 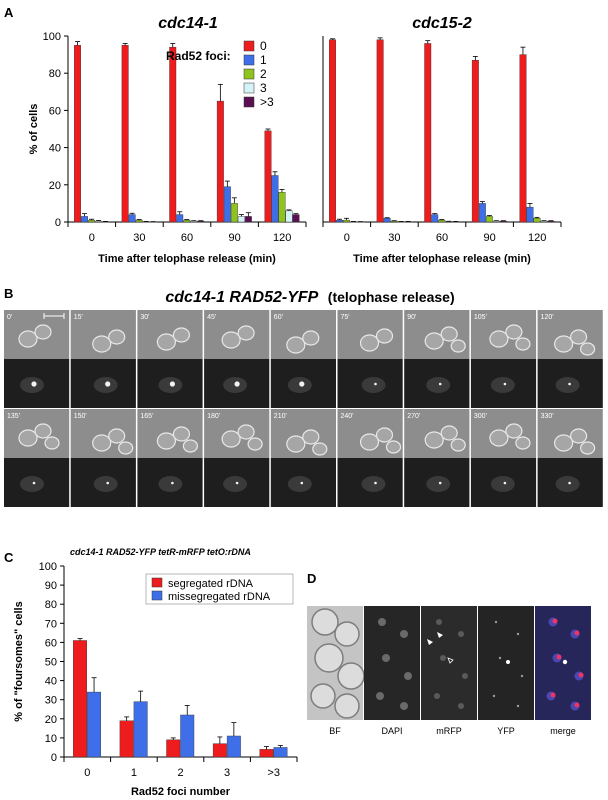 What do you see at coordinates (144, 317) in the screenshot?
I see `timepoint-label: 30'` at bounding box center [144, 317].